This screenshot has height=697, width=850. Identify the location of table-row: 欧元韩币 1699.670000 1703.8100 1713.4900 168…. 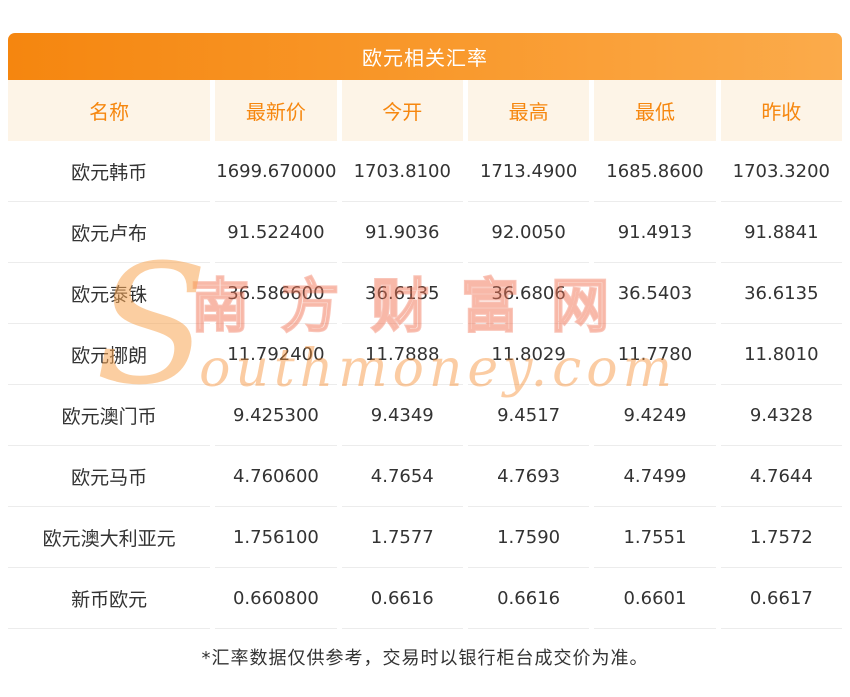
(425, 171).